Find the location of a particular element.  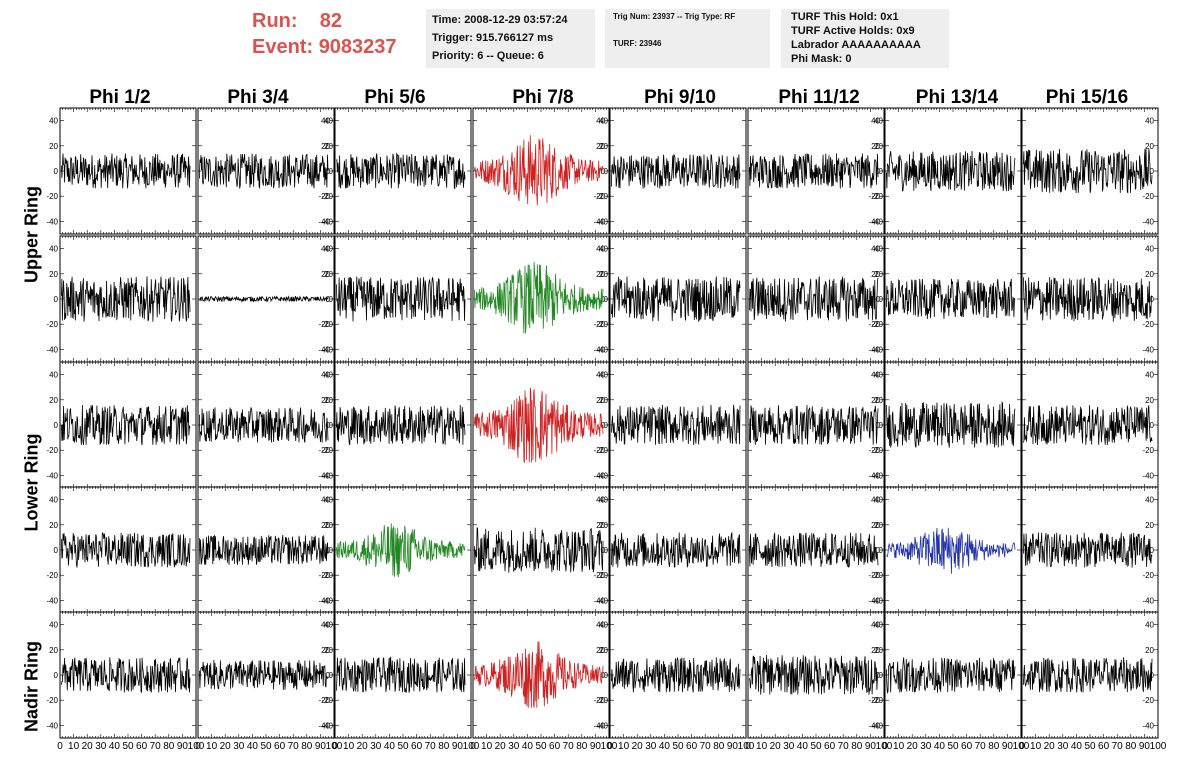

panel-r0-c1: 40 20 0 -20 -40 is located at coordinates (266, 171).